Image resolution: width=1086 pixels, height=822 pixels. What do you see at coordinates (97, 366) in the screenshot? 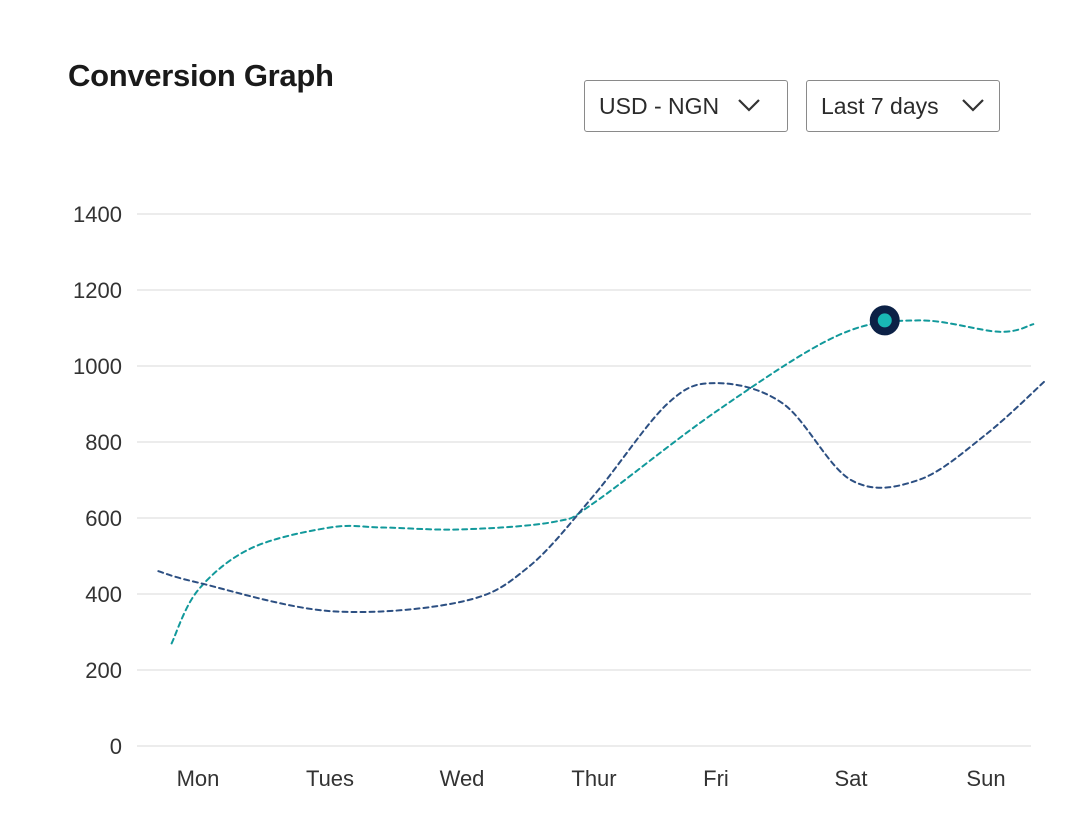
I see `y-tick-label: 1000` at bounding box center [97, 366].